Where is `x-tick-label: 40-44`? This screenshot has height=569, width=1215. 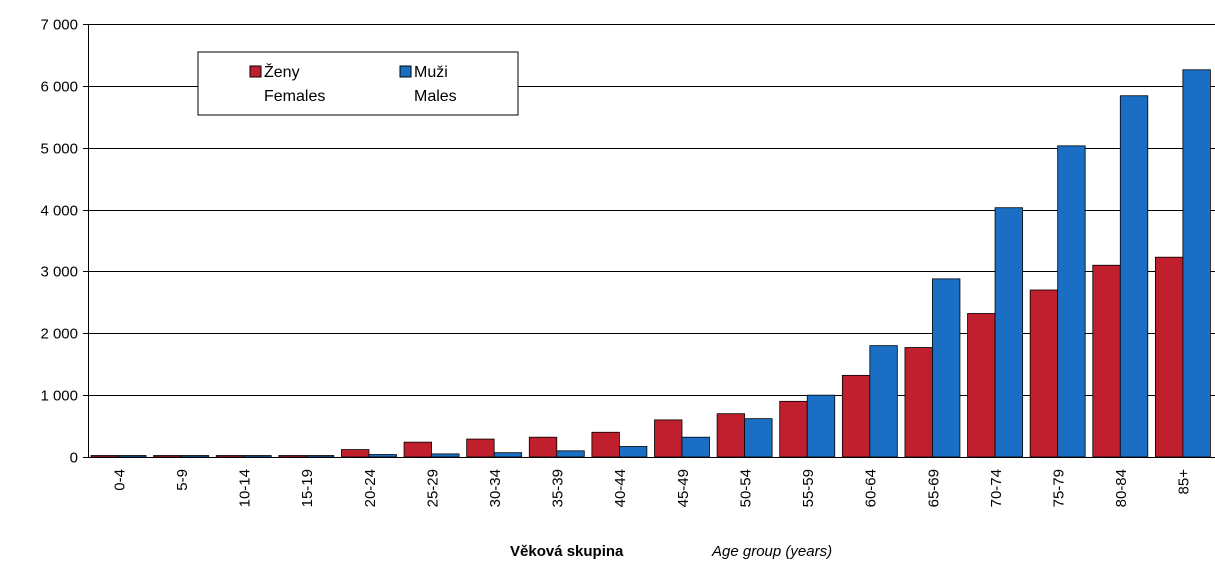
x-tick-label: 40-44 is located at coordinates (620, 488).